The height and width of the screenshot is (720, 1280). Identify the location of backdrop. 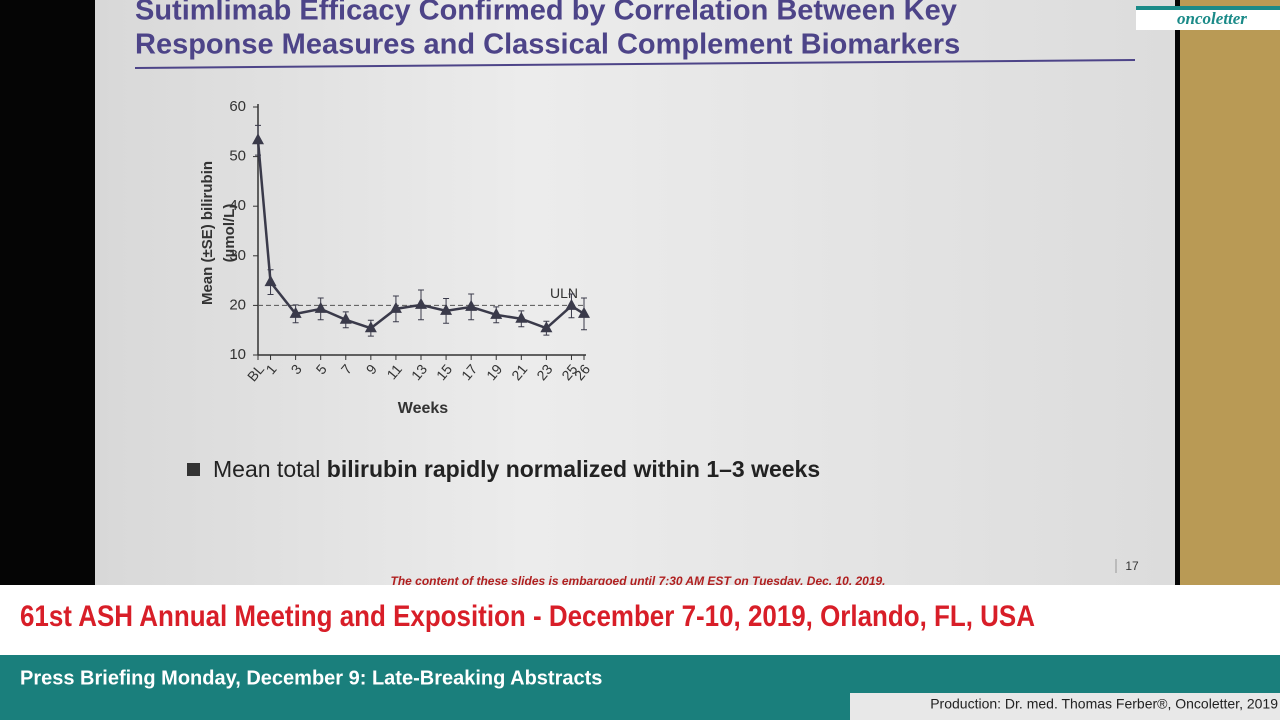
(1230, 292).